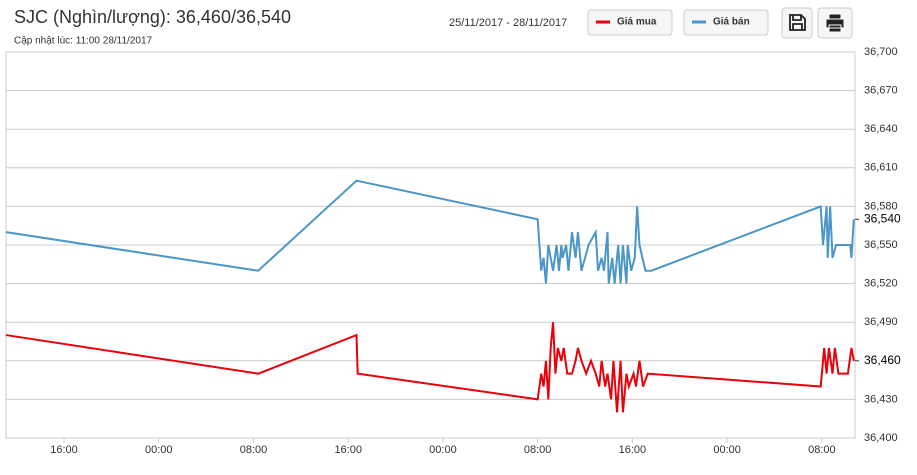 The image size is (917, 475). I want to click on save-button-bg, so click(797, 23).